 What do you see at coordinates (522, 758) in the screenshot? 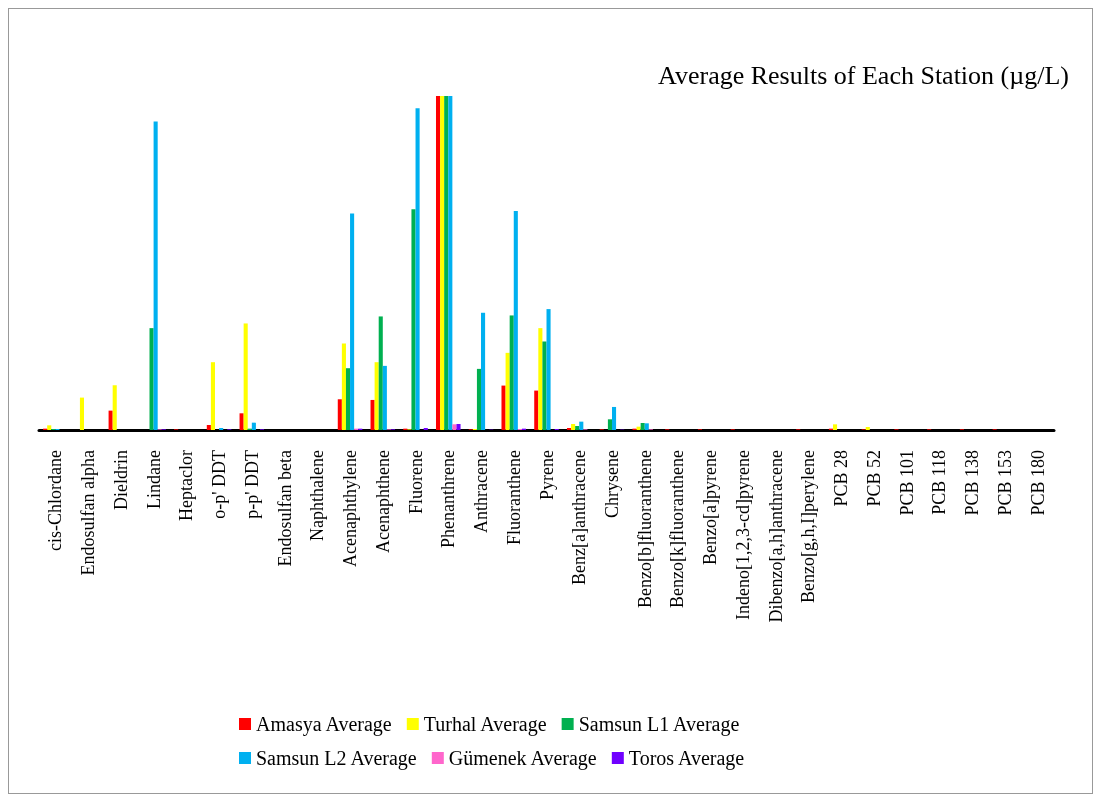
I see `legend-label: Gümenek Average` at bounding box center [522, 758].